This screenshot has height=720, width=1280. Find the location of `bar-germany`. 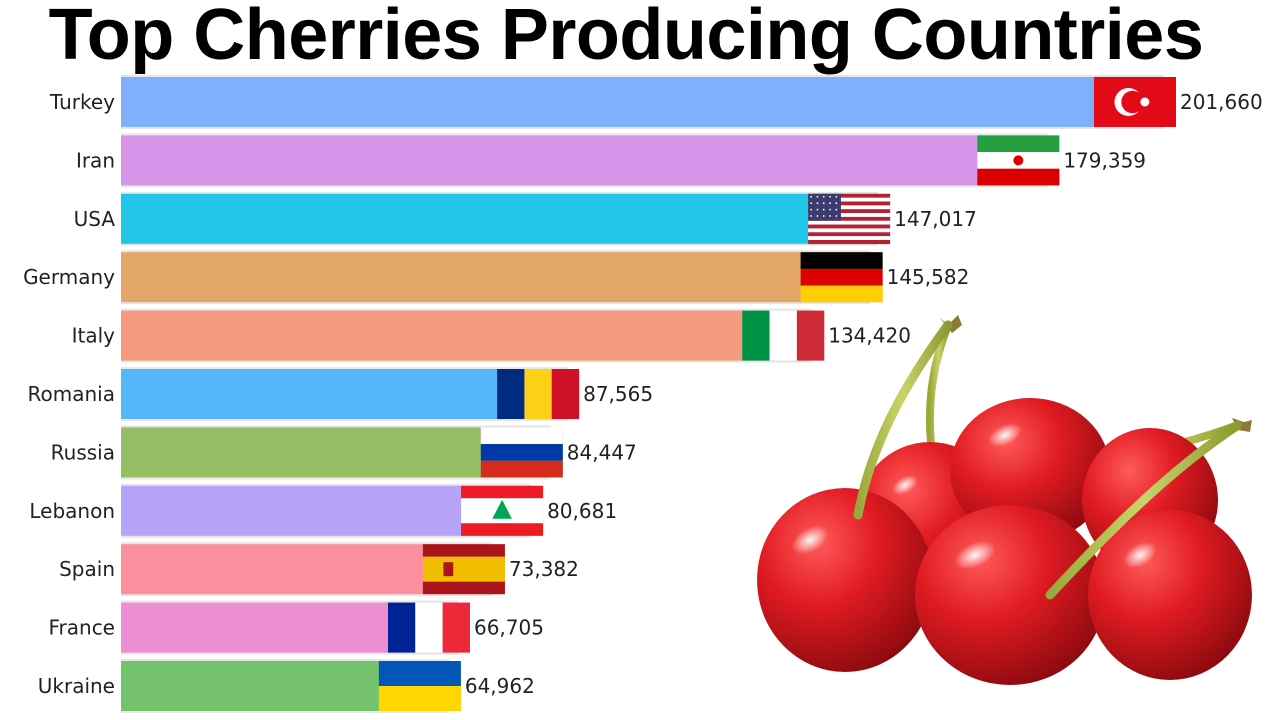

bar-germany is located at coordinates (502, 277).